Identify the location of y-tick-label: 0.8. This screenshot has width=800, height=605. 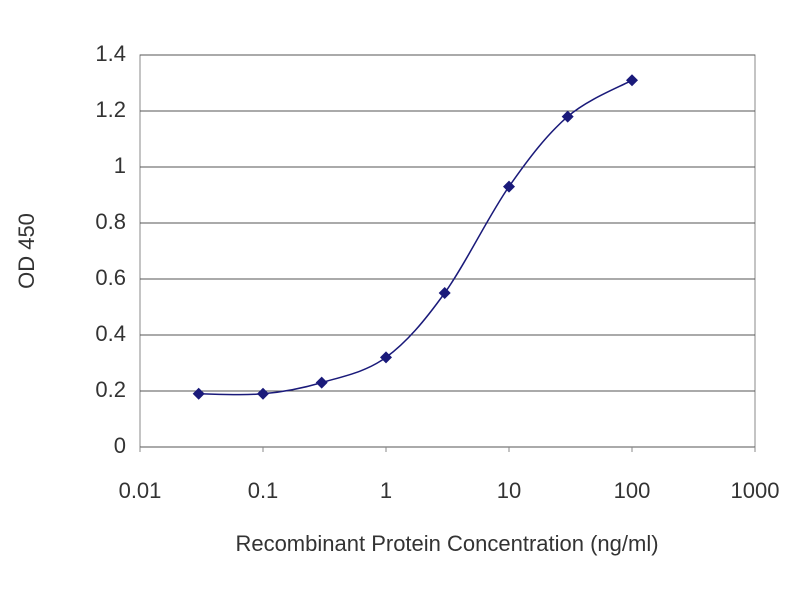
(110, 221).